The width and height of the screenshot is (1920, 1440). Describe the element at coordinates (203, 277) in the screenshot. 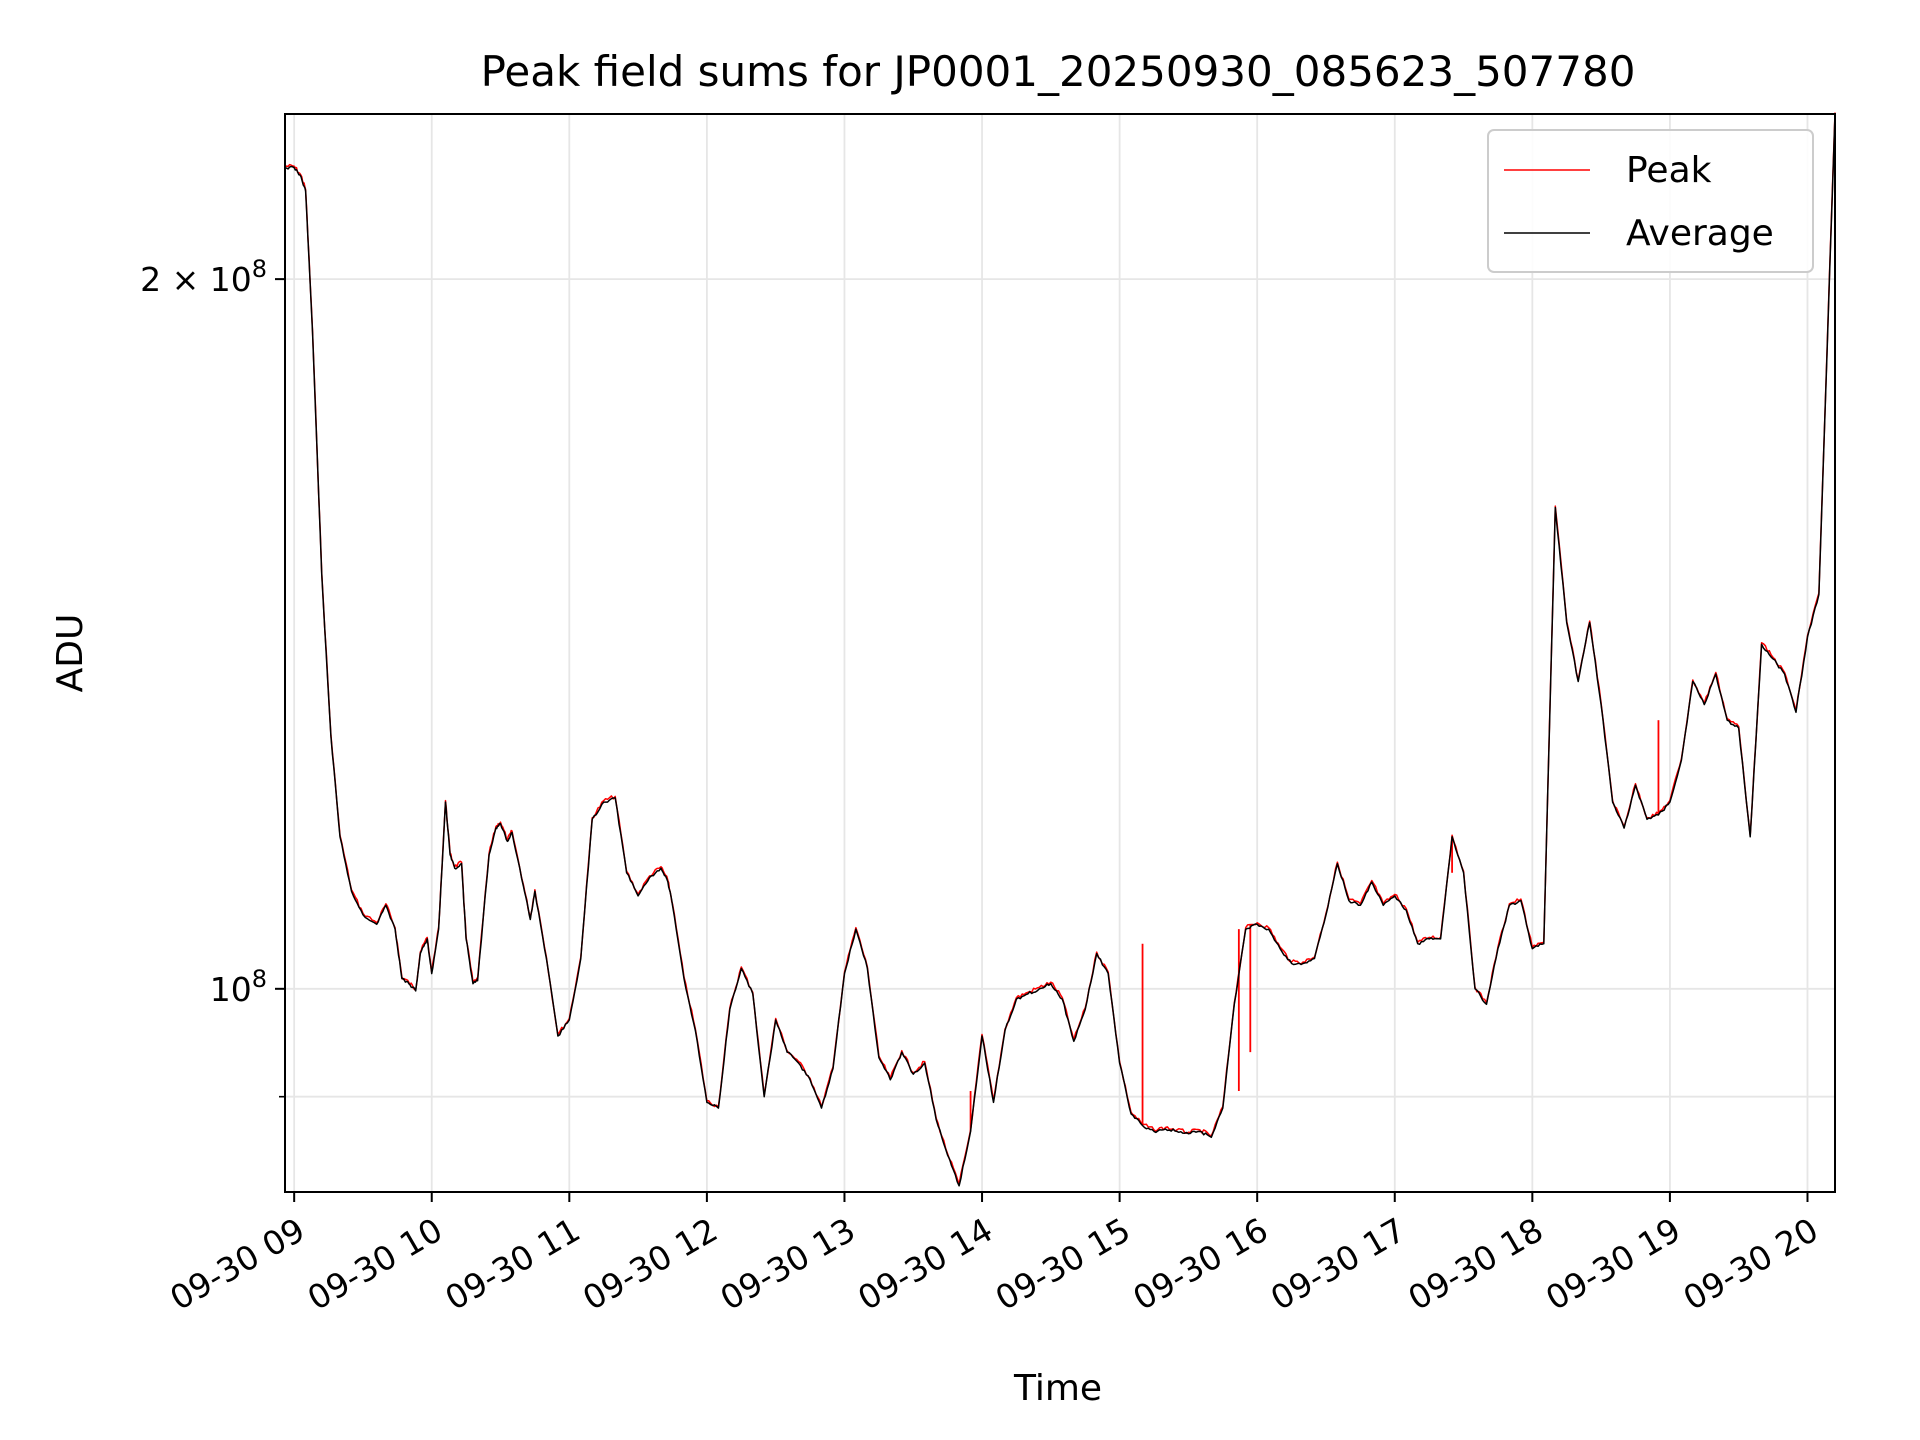

I see `y-tick-label: 2 × 108` at that location.